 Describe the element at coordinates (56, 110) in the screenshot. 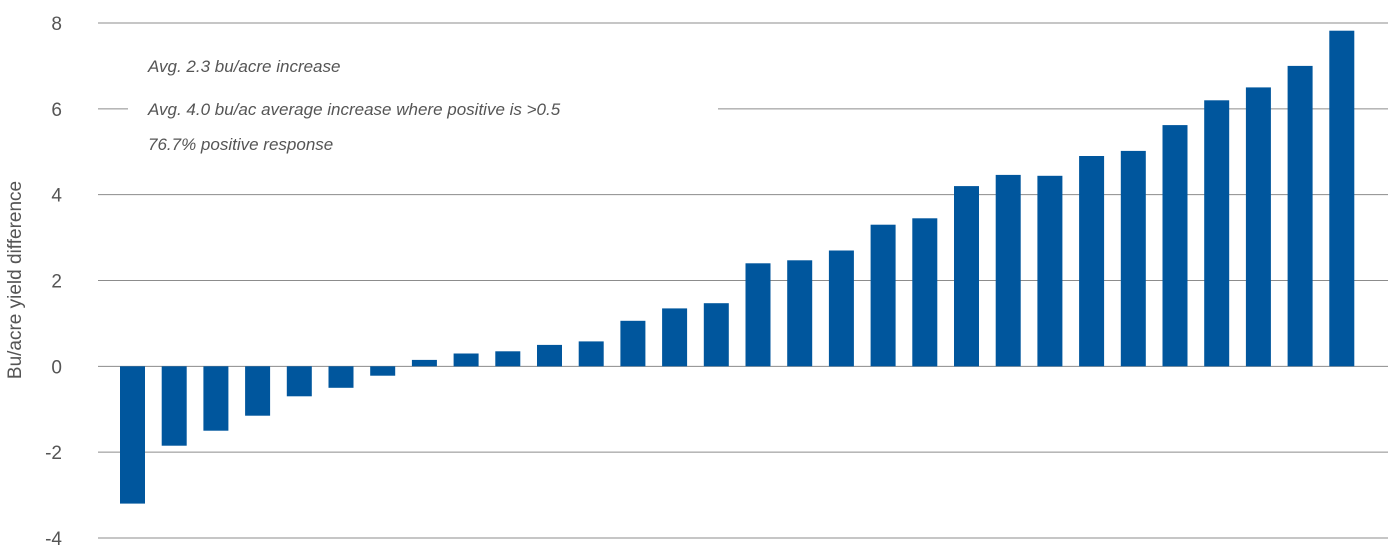

I see `y-tick-label: 6` at that location.